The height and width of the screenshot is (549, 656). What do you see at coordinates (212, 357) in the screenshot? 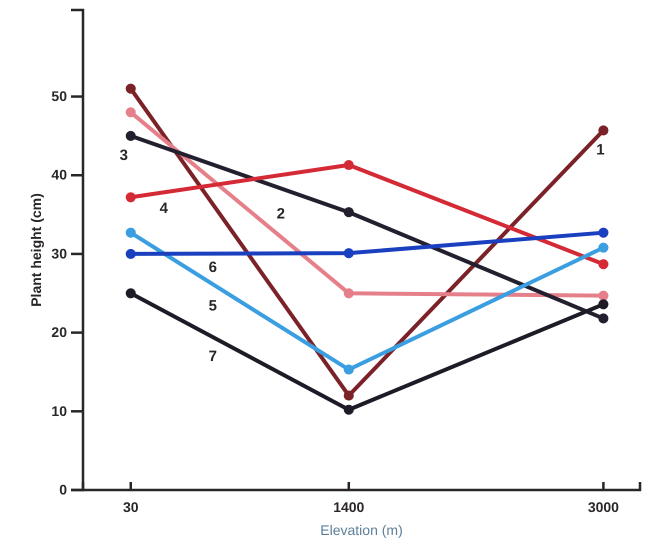
I see `series-label: 7` at bounding box center [212, 357].